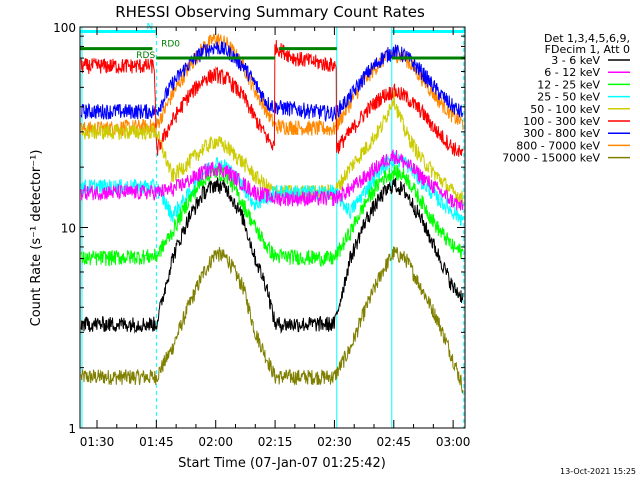 Image resolution: width=640 pixels, height=480 pixels. Describe the element at coordinates (393, 442) in the screenshot. I see `x-tick-label-5: 02:45` at that location.